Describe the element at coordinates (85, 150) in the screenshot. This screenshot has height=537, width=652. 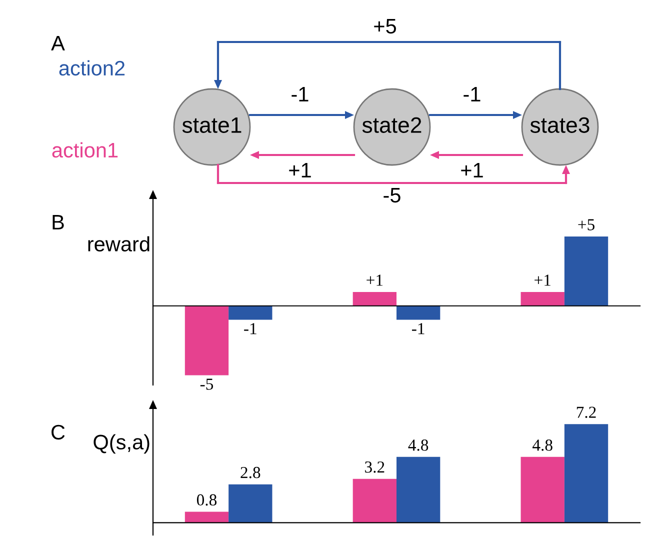
I see `text: action1` at that location.